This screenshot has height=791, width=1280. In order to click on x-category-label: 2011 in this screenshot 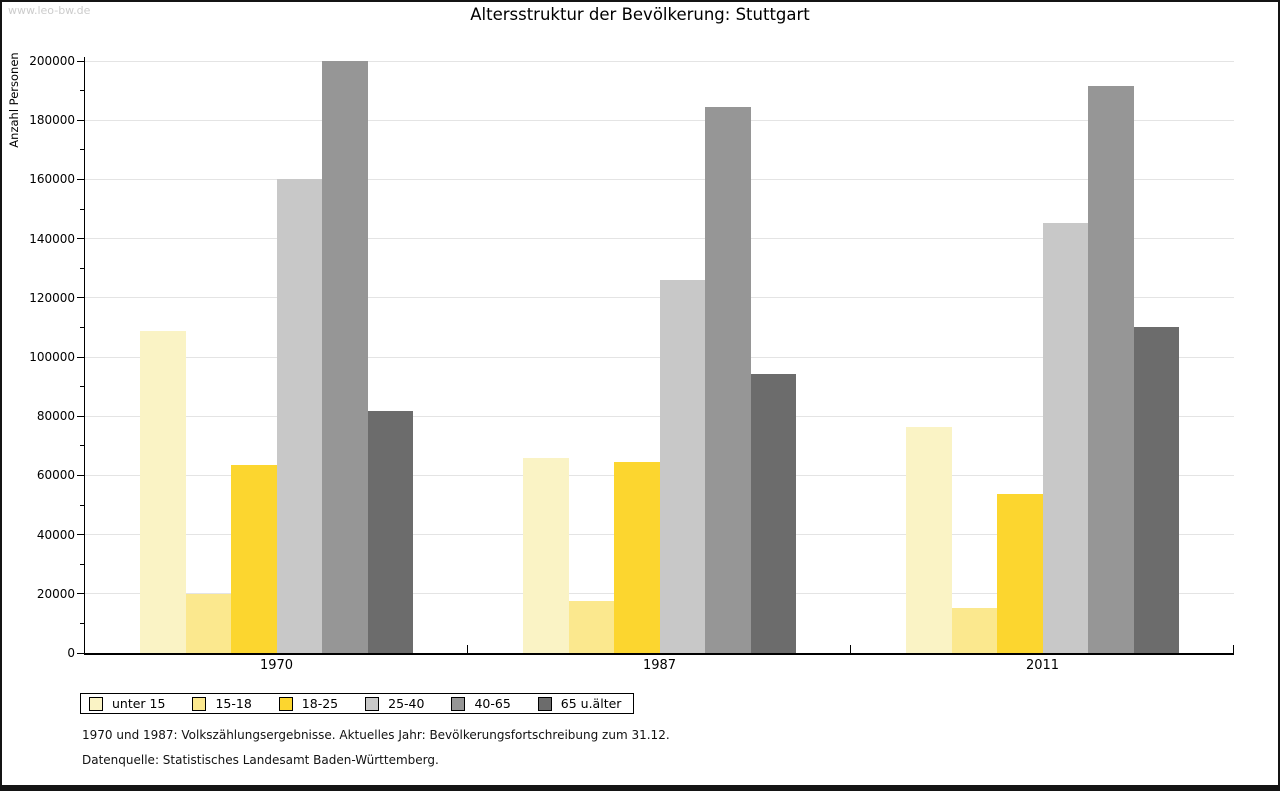, I will do `click(1042, 665)`.